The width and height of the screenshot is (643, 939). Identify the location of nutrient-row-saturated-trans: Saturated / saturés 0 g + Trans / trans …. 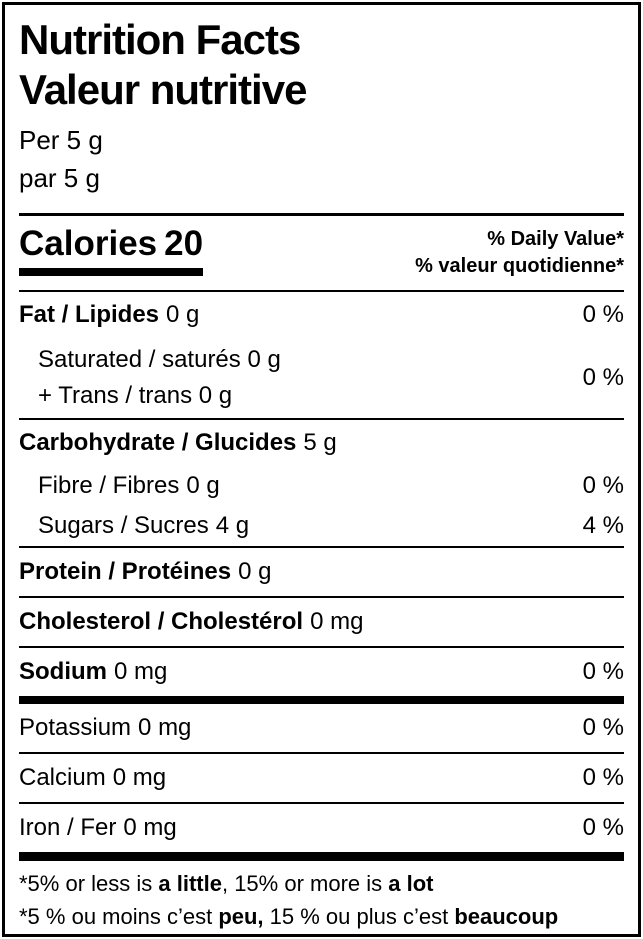
(321, 378).